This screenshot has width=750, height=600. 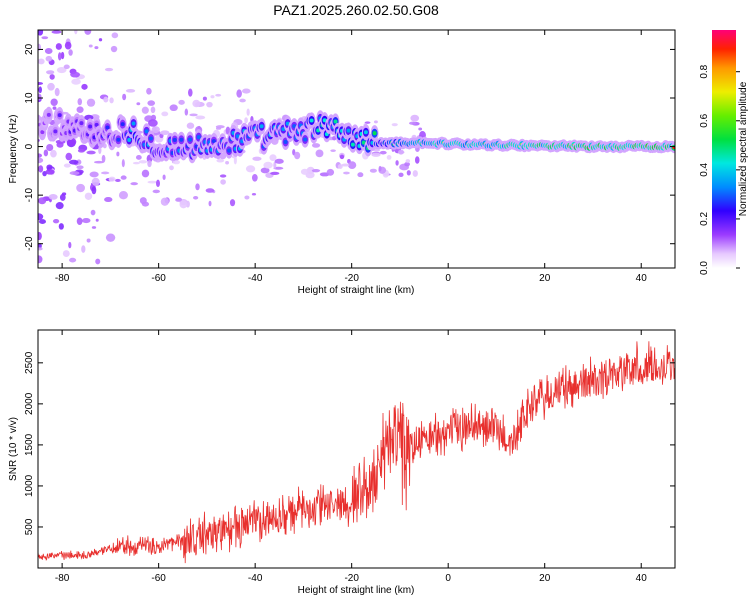 I want to click on y-tick-label: 1500, so click(x=29, y=444).